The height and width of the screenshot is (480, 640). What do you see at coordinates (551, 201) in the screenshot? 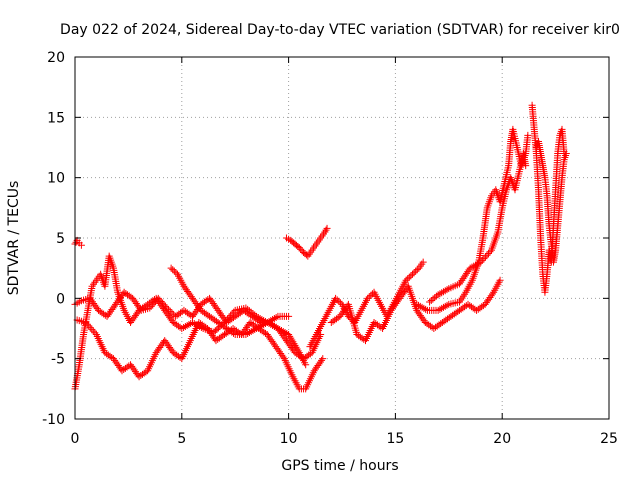
I see `series-track-l` at bounding box center [551, 201].